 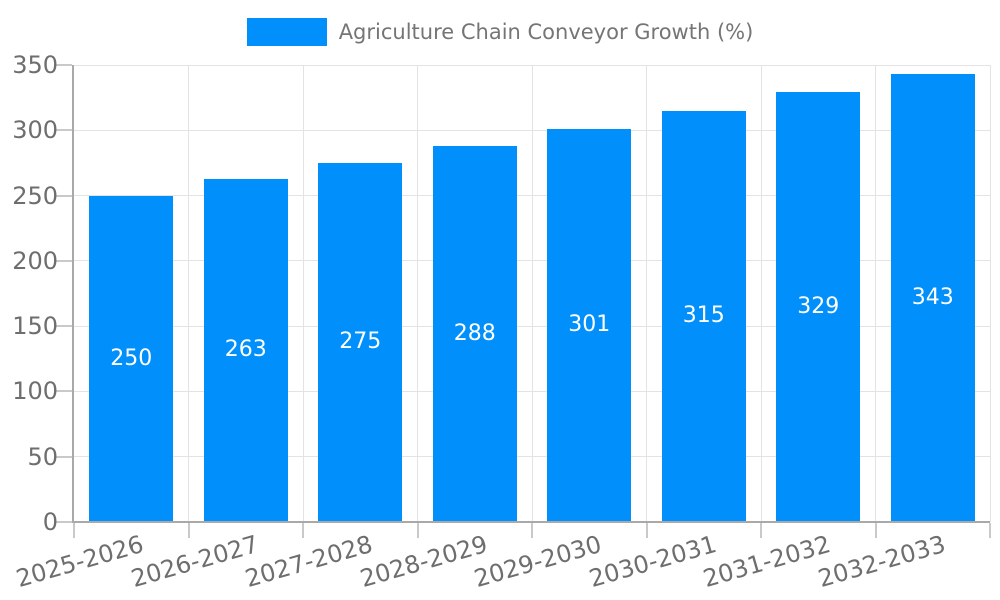 I want to click on bar-value-label: 315, so click(x=703, y=316).